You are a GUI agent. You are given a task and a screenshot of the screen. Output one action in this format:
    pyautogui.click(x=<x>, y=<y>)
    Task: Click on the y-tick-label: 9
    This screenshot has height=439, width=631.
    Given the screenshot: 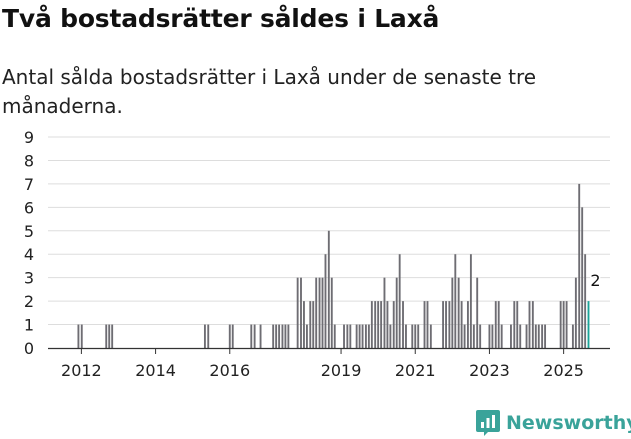 What is the action you would take?
    pyautogui.click(x=29, y=137)
    